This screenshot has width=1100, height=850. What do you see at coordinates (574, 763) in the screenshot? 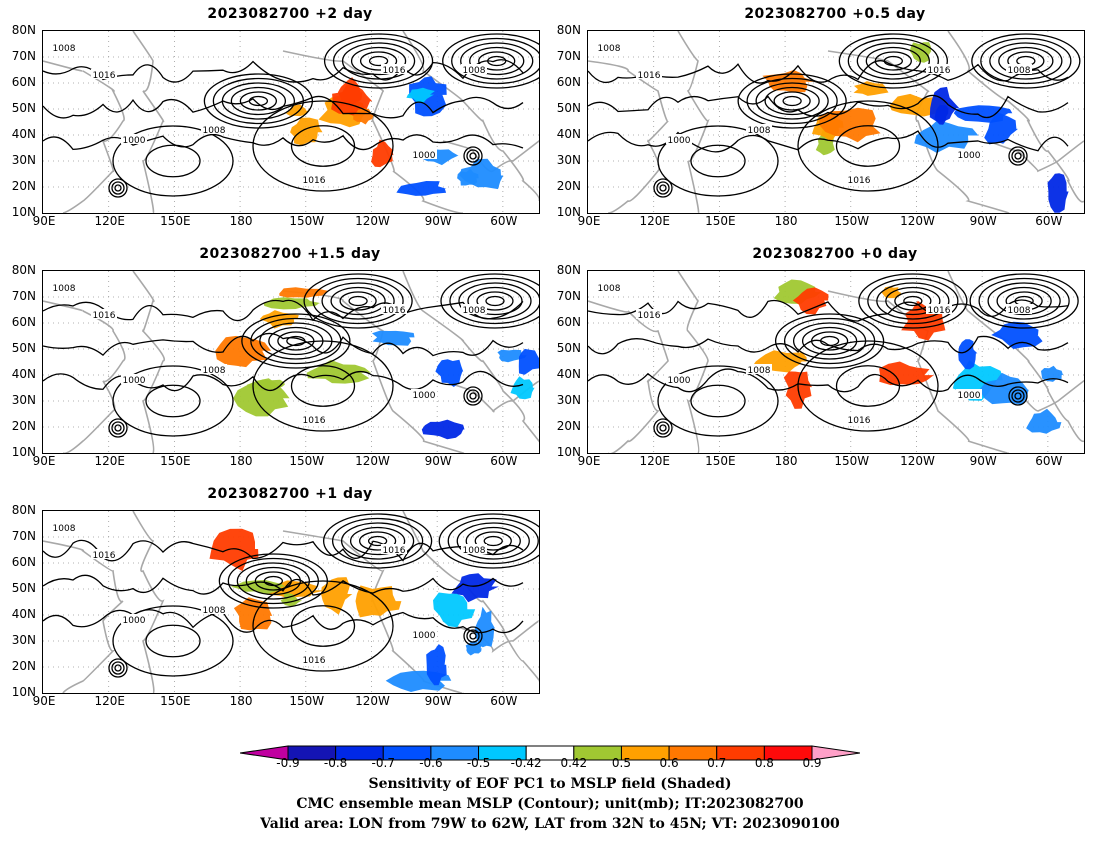
I see `colorbar-tick: 0.42` at bounding box center [574, 763].